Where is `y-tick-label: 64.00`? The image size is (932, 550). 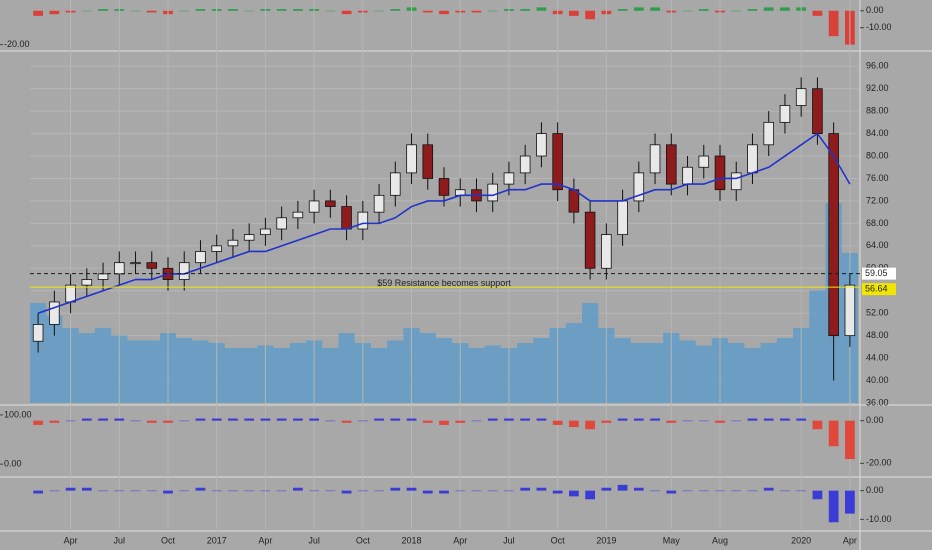
y-tick-label: 64.00 is located at coordinates (877, 245).